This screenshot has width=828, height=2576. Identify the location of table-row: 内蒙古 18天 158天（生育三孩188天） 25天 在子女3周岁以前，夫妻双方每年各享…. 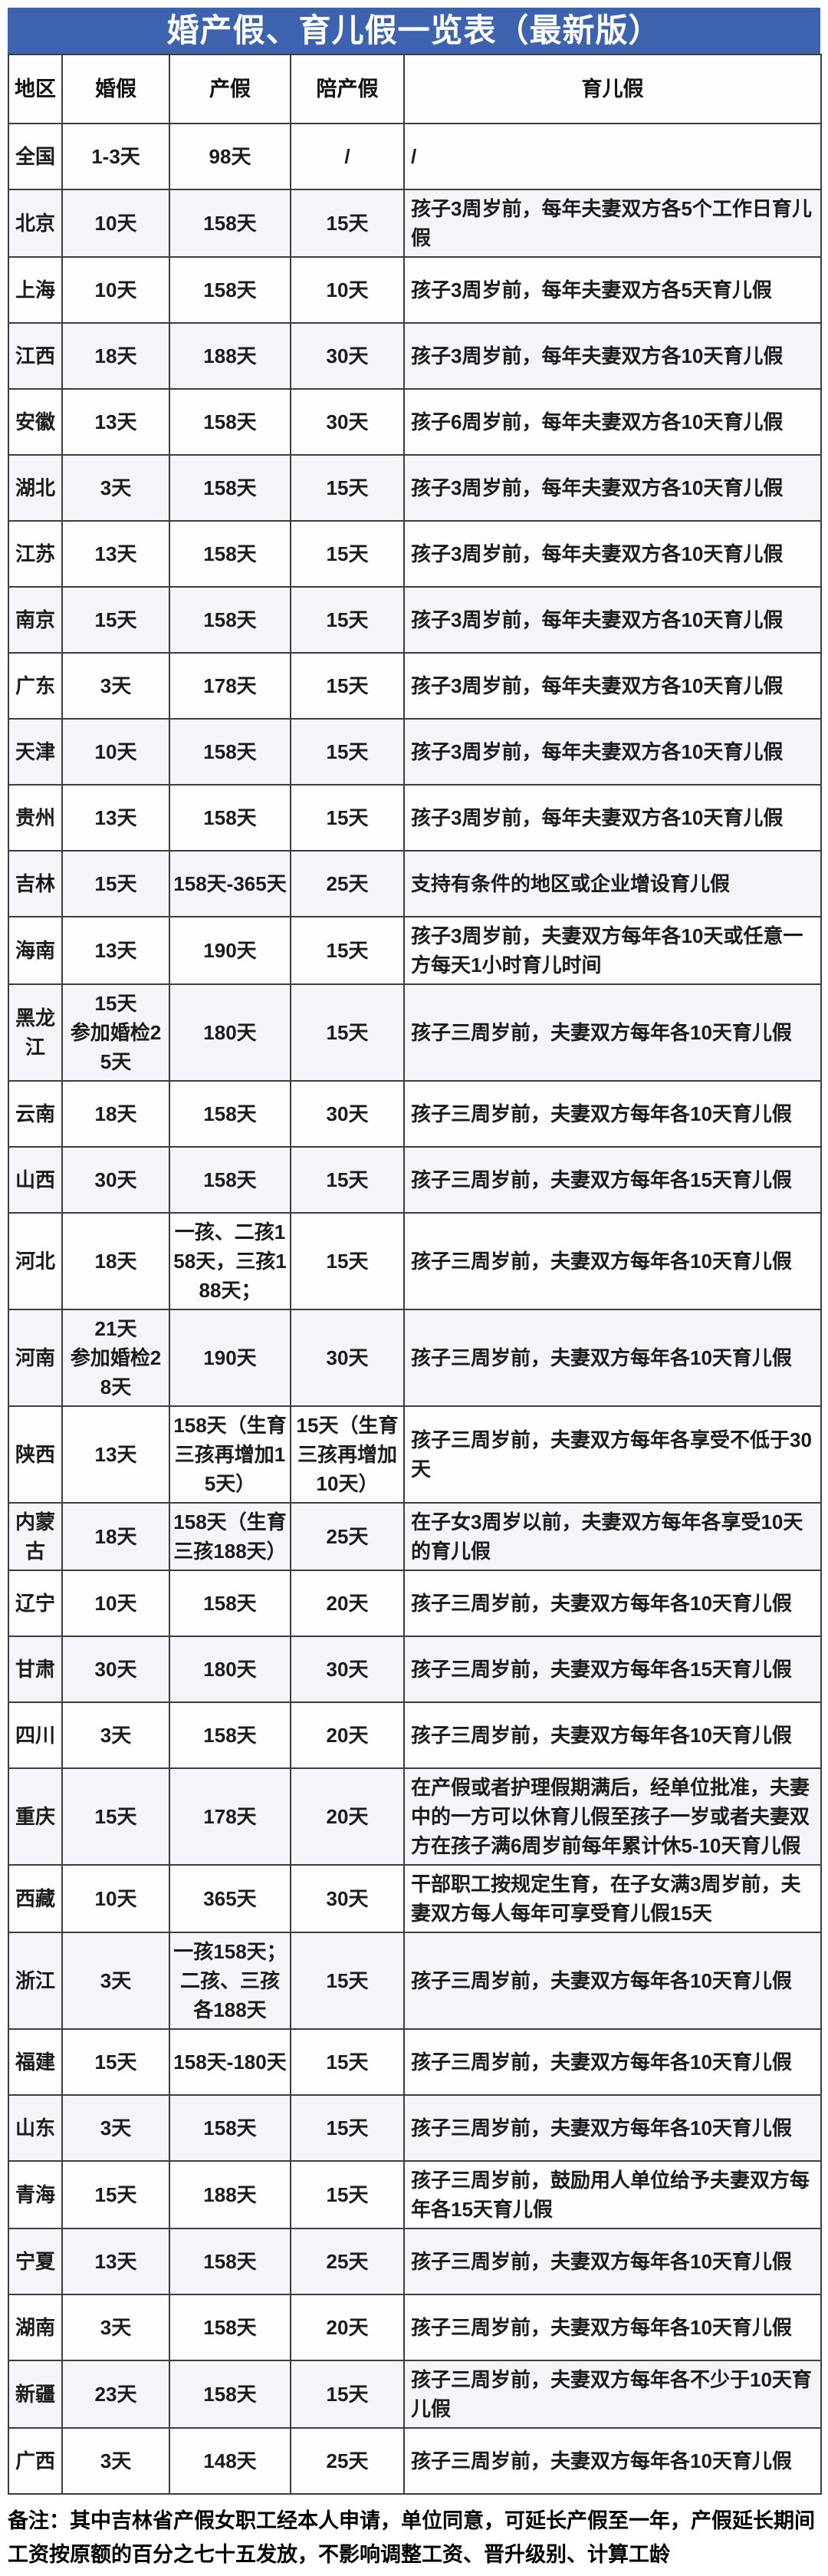
(415, 1536).